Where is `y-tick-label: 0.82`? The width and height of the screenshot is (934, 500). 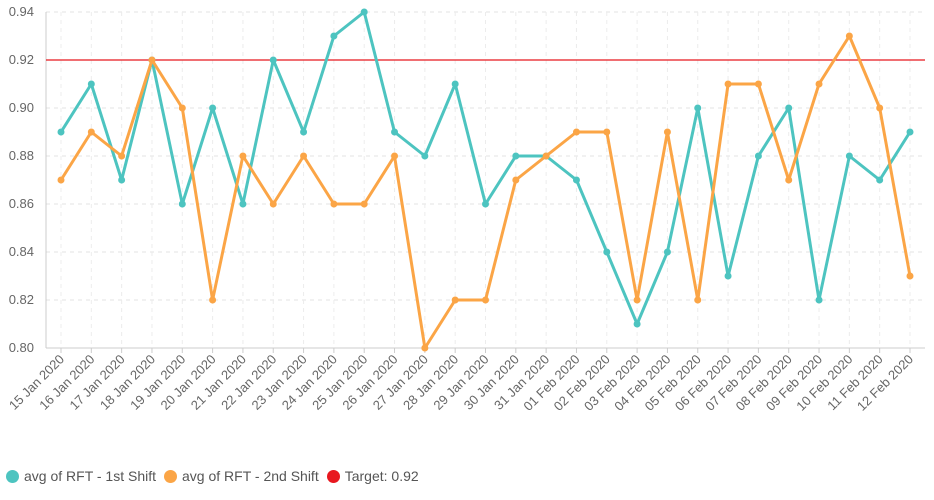
y-tick-label: 0.82 is located at coordinates (21, 299).